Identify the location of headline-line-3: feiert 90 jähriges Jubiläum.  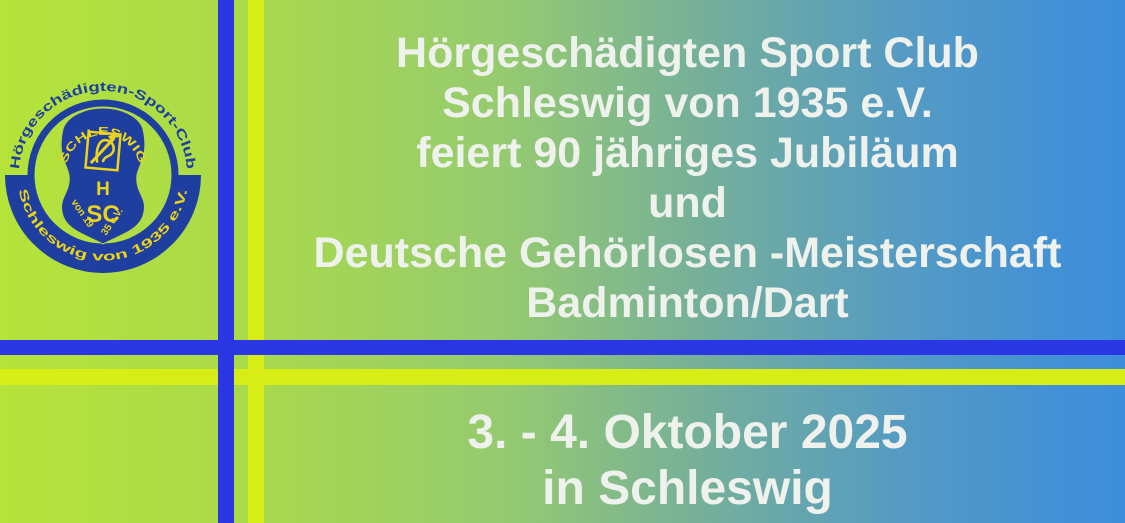
(687, 153).